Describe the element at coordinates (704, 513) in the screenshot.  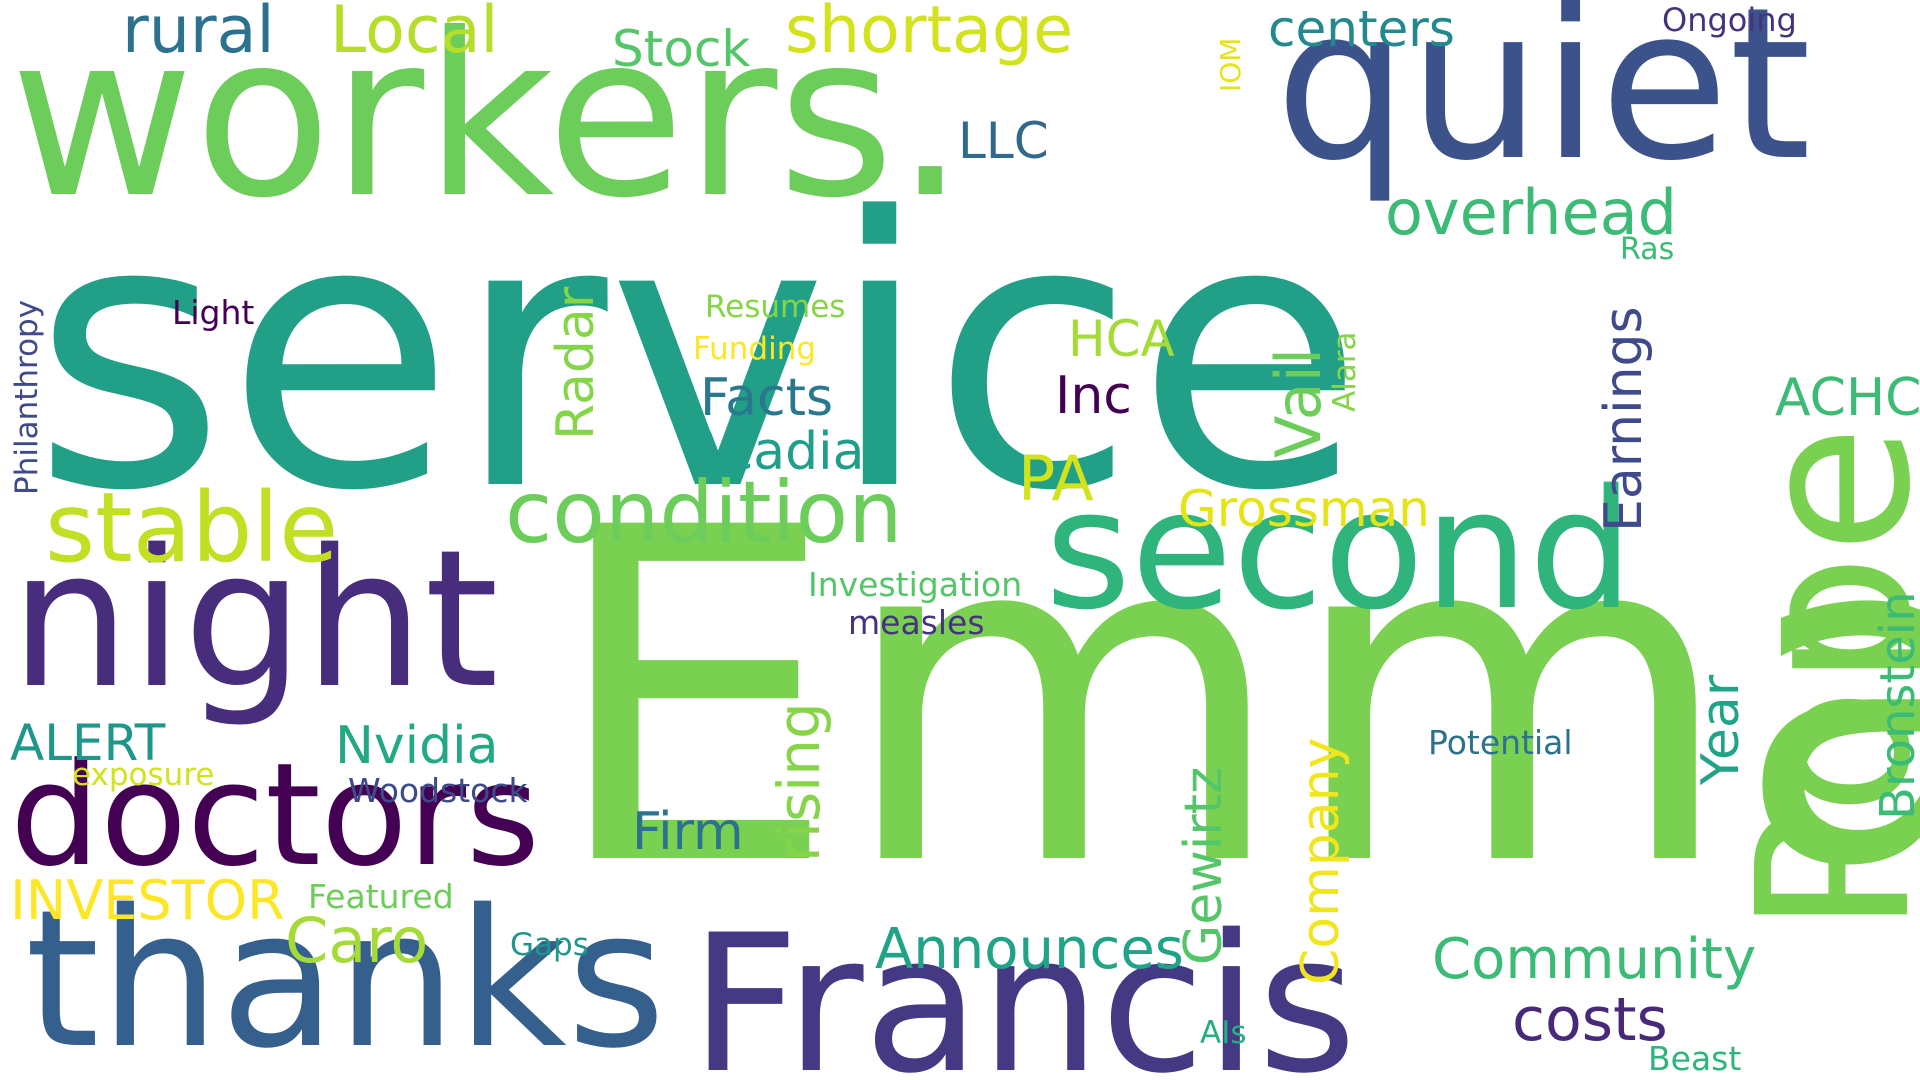
I see `word-condition: condition` at that location.